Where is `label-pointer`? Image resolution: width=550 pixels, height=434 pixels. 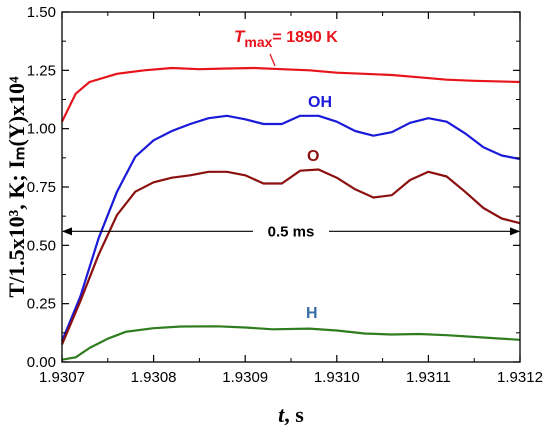
label-pointer is located at coordinates (272, 60).